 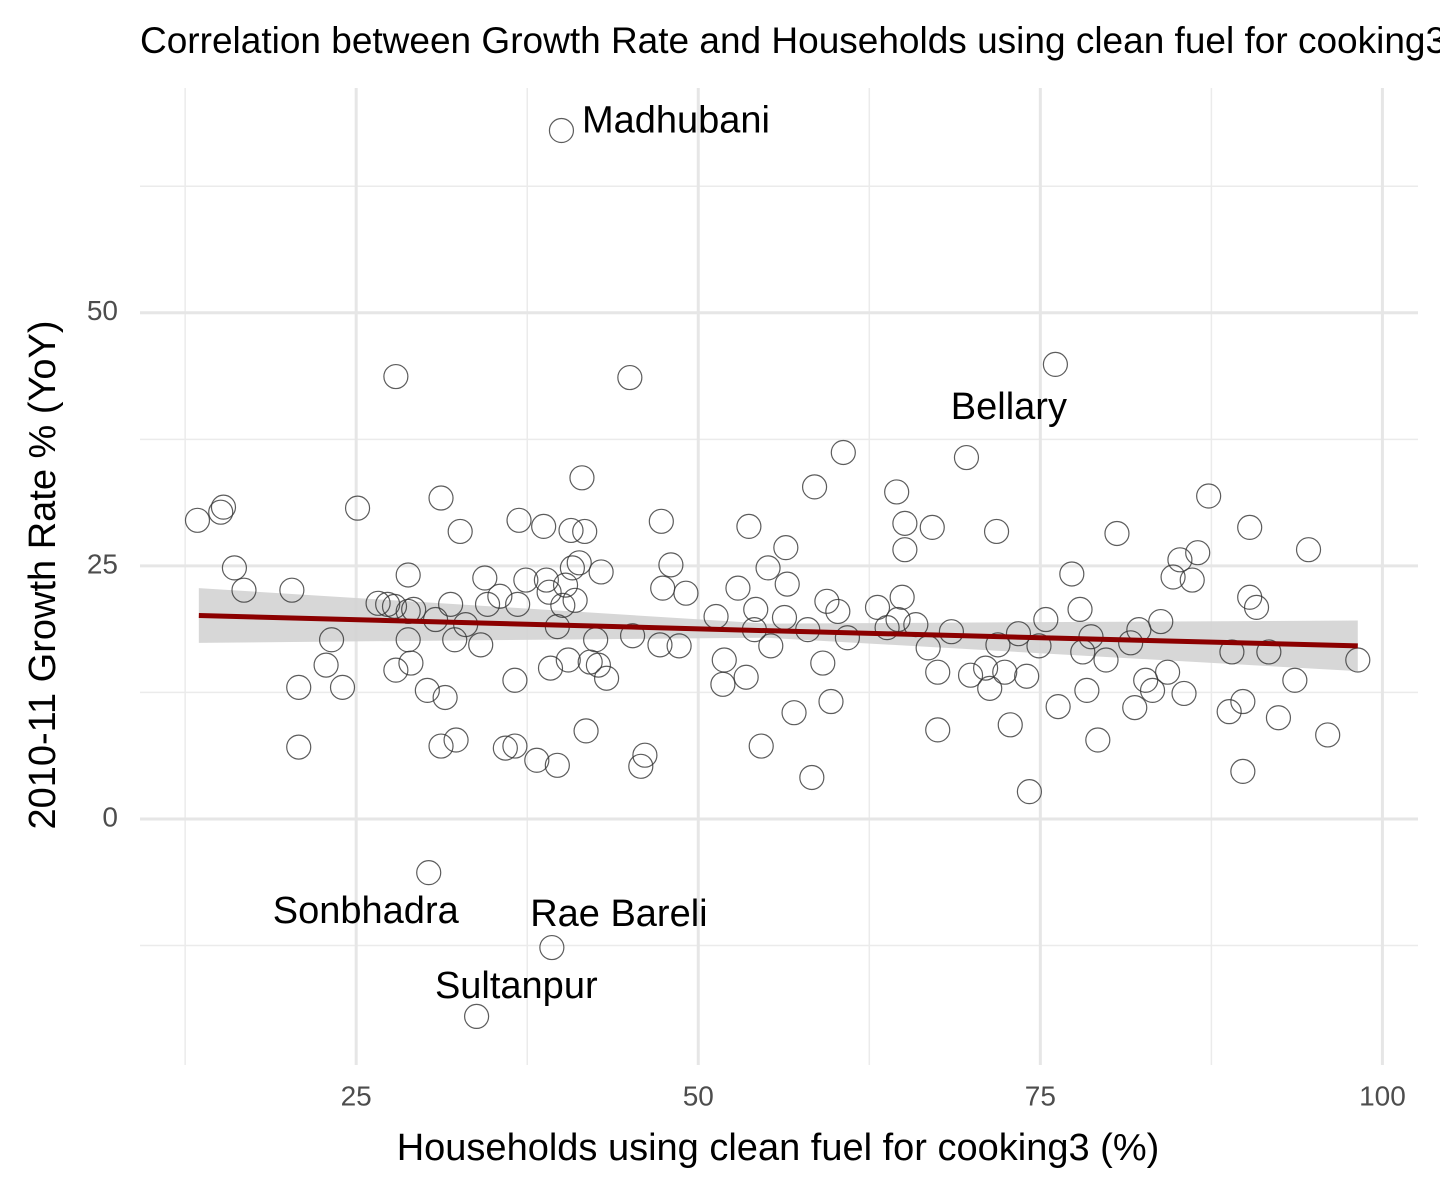 I want to click on annotation: Sultanpur, so click(x=516, y=986).